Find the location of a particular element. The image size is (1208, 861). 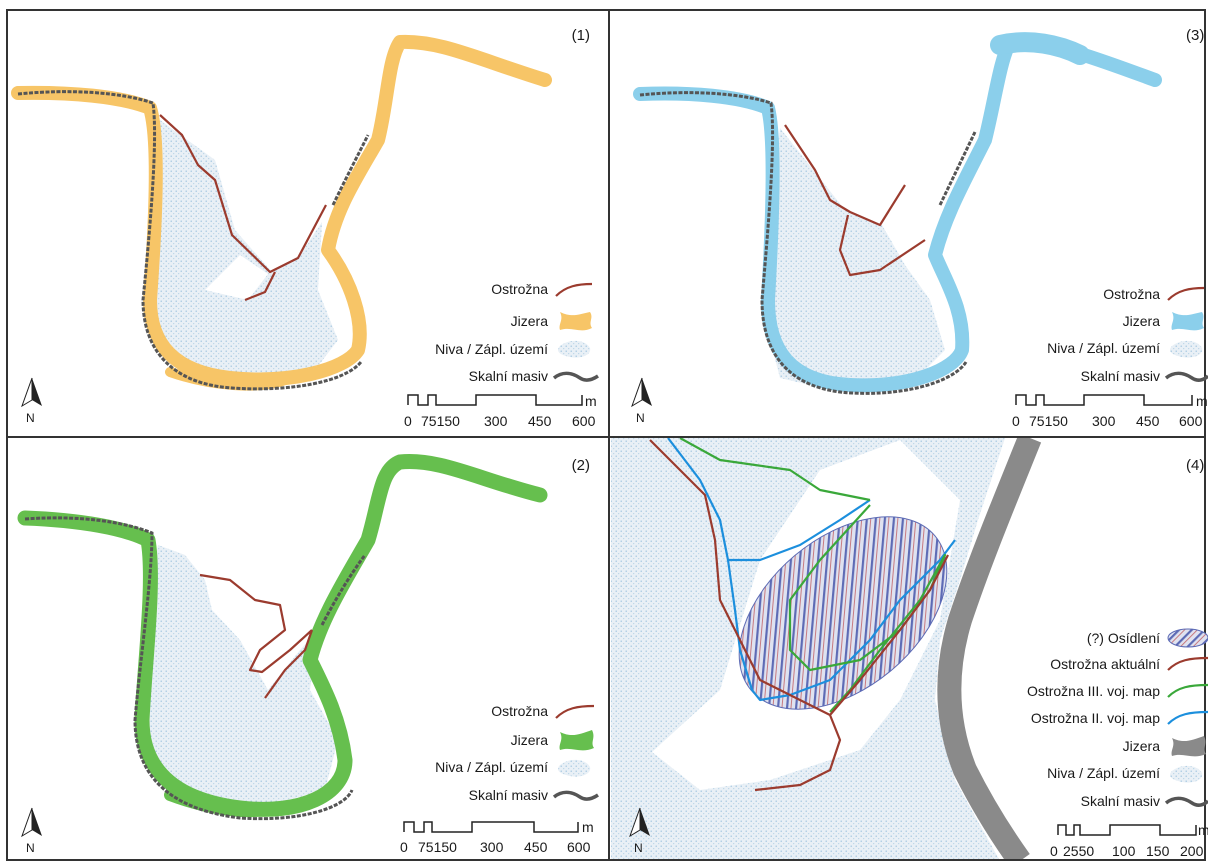

panel-3-label: (3) is located at coordinates (1195, 35).